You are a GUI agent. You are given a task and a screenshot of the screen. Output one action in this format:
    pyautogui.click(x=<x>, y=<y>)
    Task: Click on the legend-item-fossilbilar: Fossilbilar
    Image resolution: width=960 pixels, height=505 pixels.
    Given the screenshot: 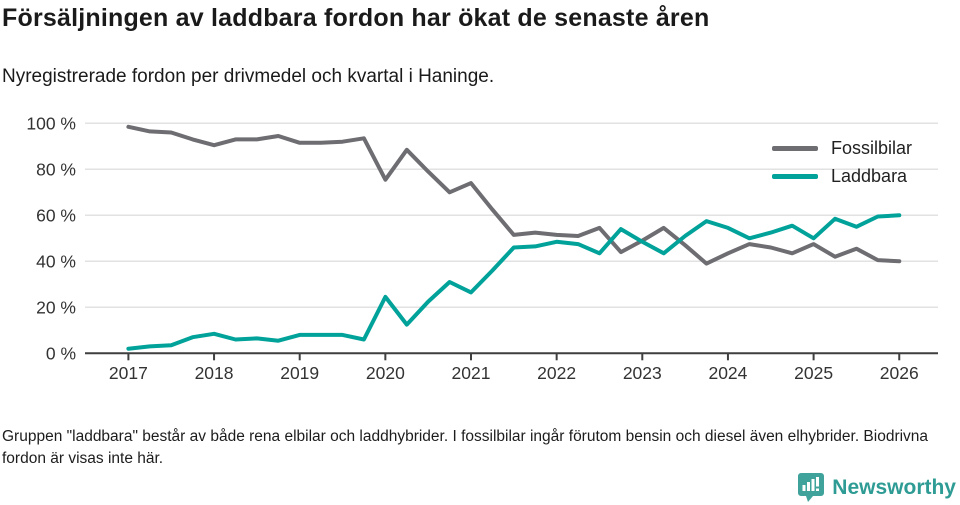 What is the action you would take?
    pyautogui.click(x=842, y=148)
    